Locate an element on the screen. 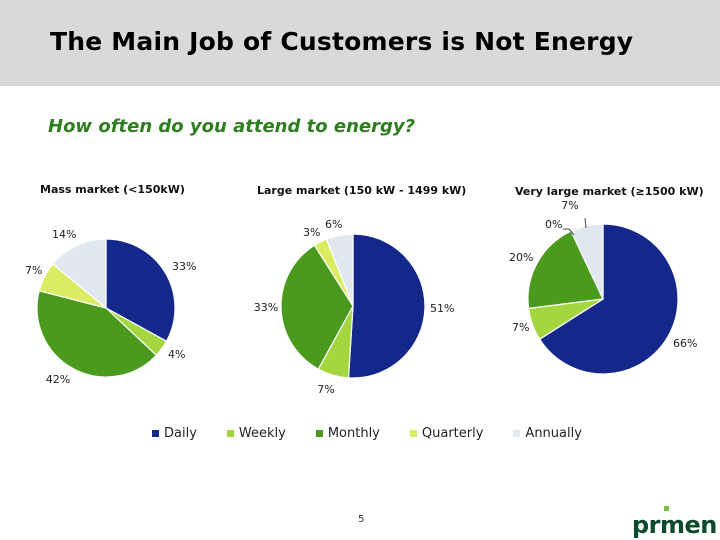  data-label-annually: 14% is located at coordinates (64, 234).